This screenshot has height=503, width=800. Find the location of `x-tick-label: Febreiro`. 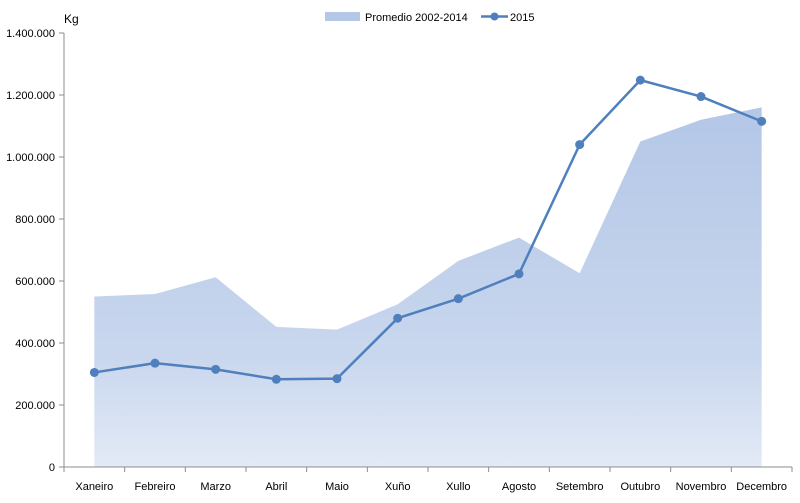

x-tick-label: Febreiro is located at coordinates (155, 487).